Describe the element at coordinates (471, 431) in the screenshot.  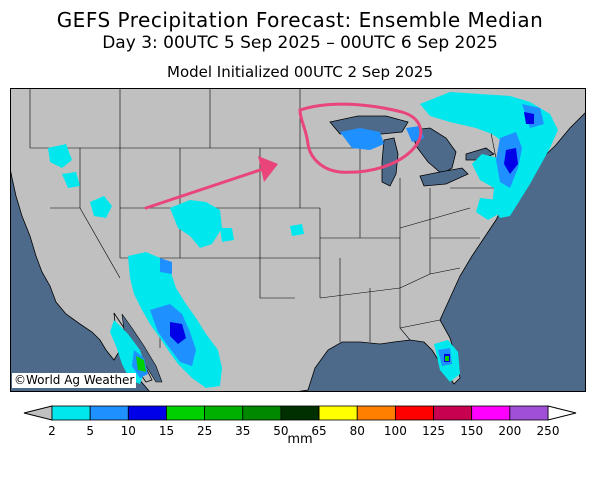
I see `legend-tick-label: 150` at that location.